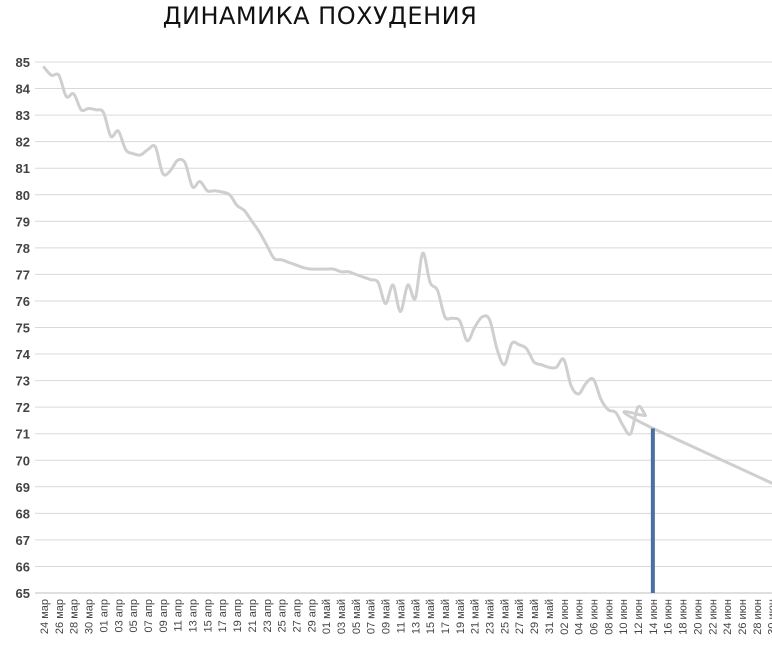  I want to click on x-tick-label: 21 апр, so click(253, 615).